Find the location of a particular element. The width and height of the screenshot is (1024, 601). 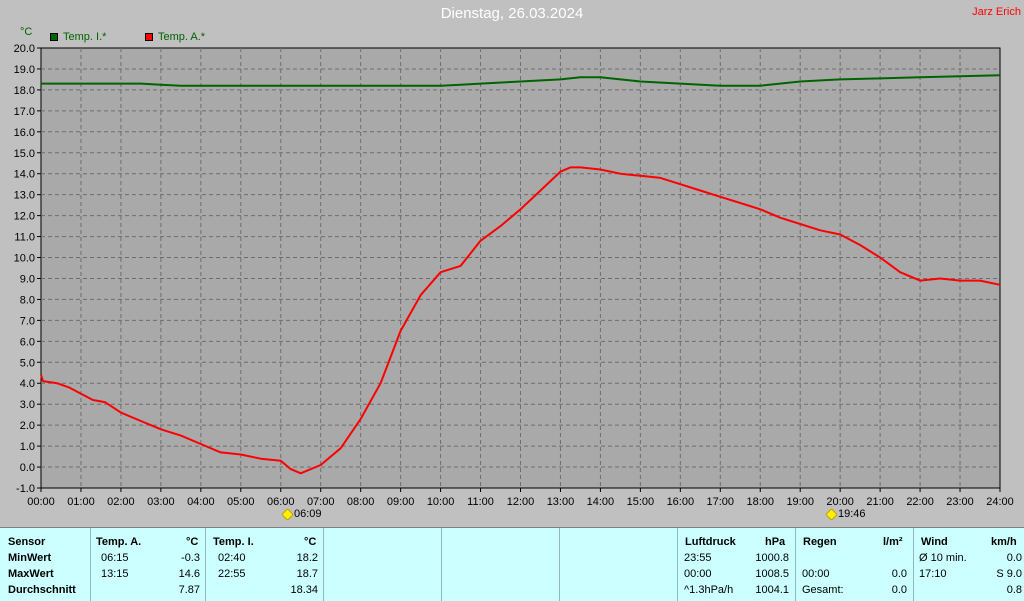

y-tick-label: 19.0 is located at coordinates (24, 70).